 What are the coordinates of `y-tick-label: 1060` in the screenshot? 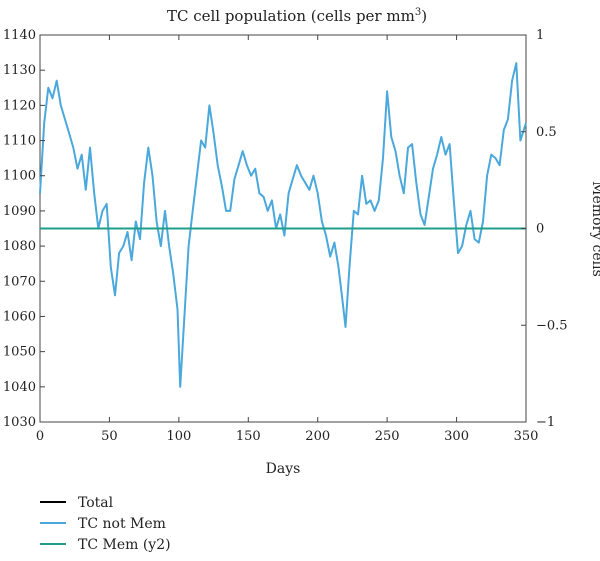 It's located at (19, 316).